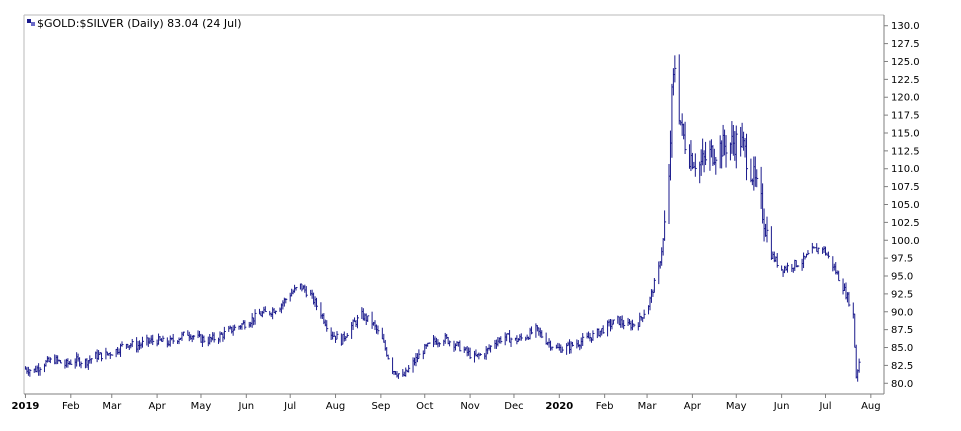 Image resolution: width=961 pixels, height=431 pixels. What do you see at coordinates (905, 26) in the screenshot?
I see `y-tick-label: 130.0` at bounding box center [905, 26].